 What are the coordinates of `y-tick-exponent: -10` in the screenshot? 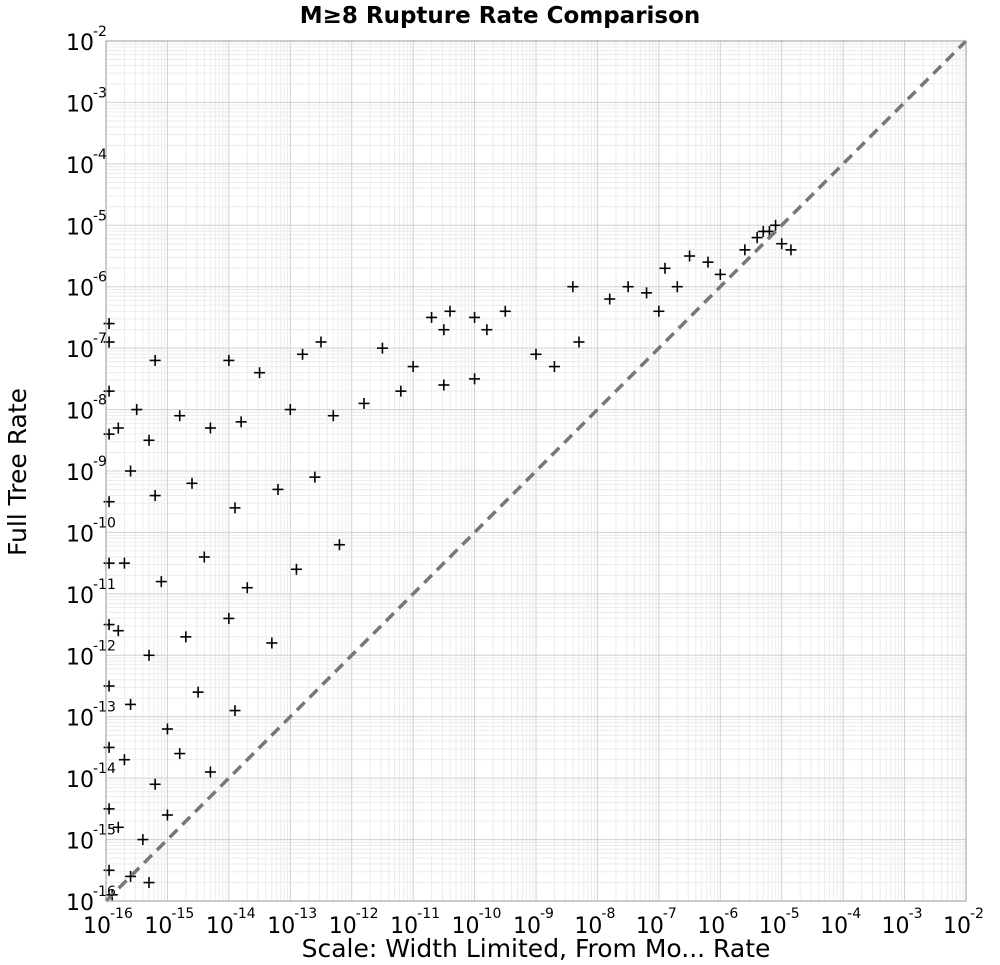 It's located at (104, 523).